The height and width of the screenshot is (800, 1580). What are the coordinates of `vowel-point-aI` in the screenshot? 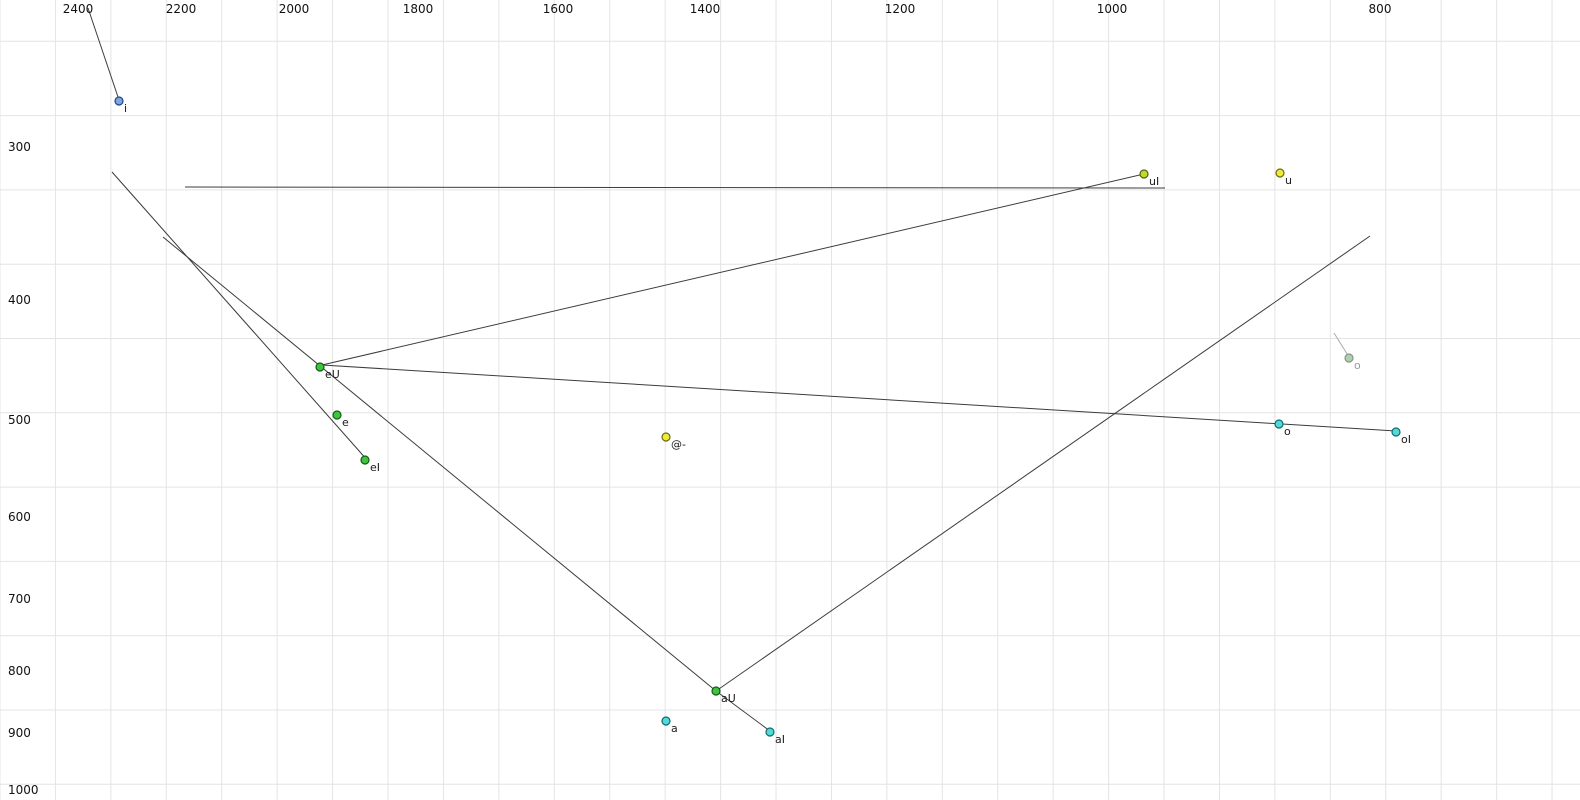 It's located at (770, 732).